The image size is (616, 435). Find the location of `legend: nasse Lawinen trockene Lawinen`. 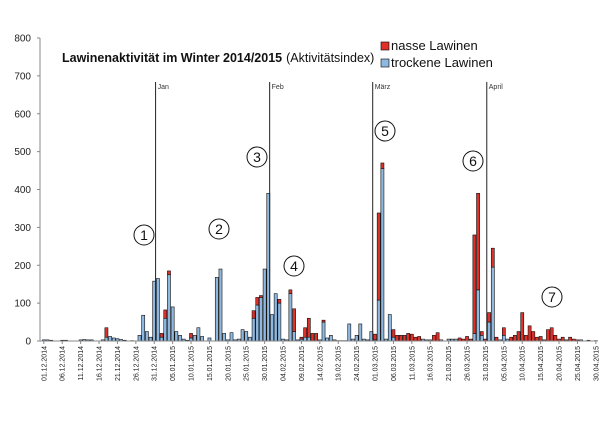

legend: nasse Lawinen trockene Lawinen is located at coordinates (436, 54).